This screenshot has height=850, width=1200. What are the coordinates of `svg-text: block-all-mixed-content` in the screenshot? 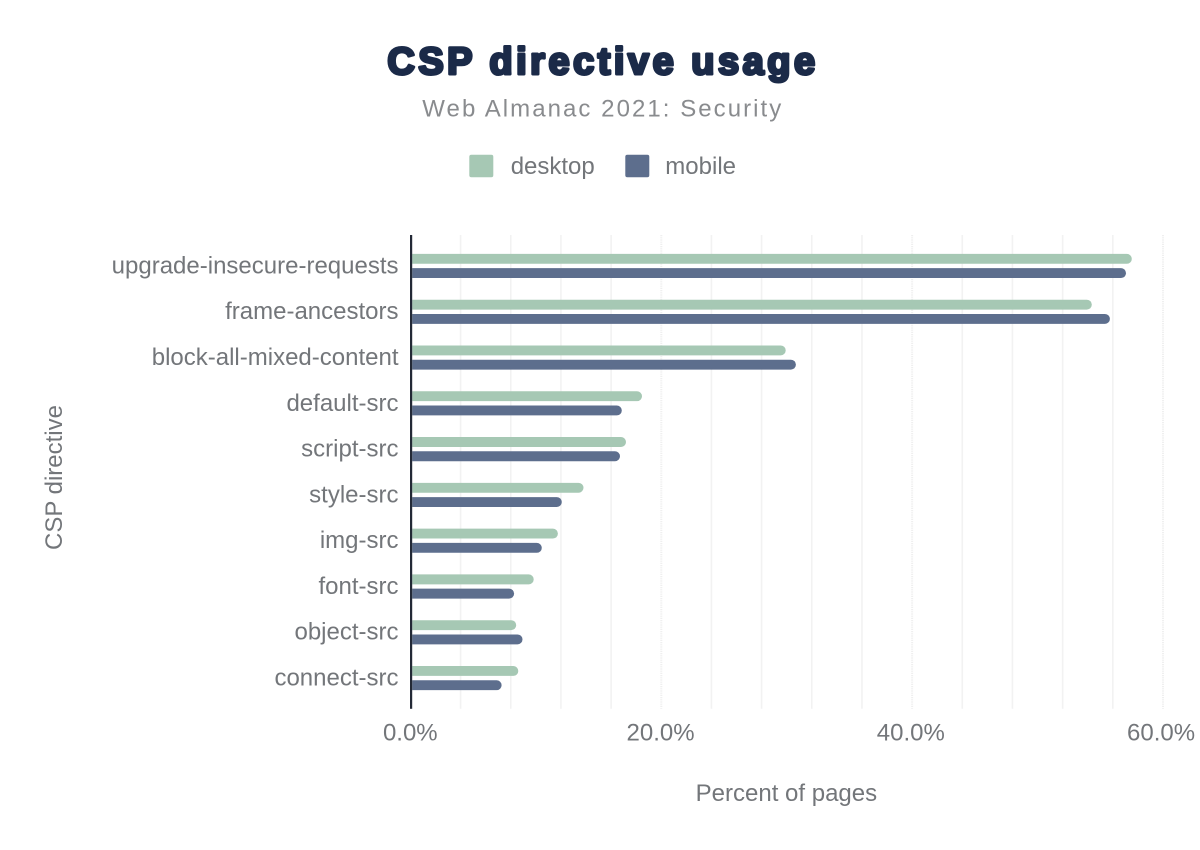 It's located at (275, 357).